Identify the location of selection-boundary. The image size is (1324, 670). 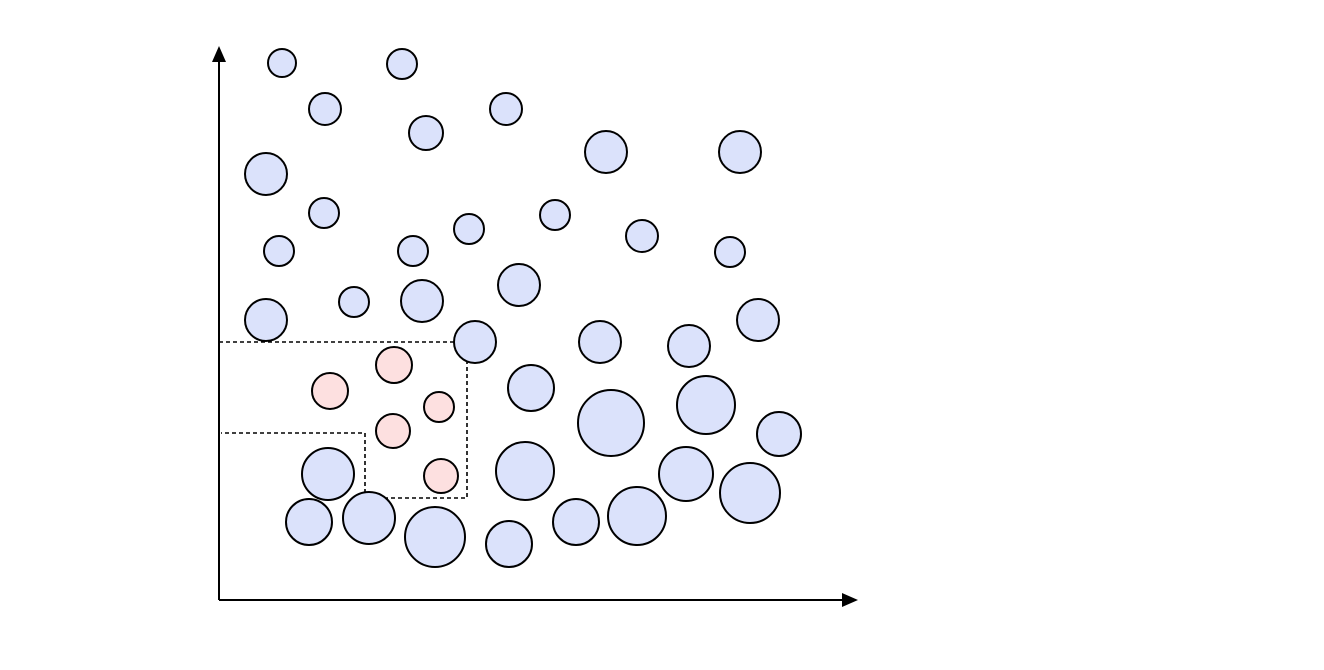
(343, 420).